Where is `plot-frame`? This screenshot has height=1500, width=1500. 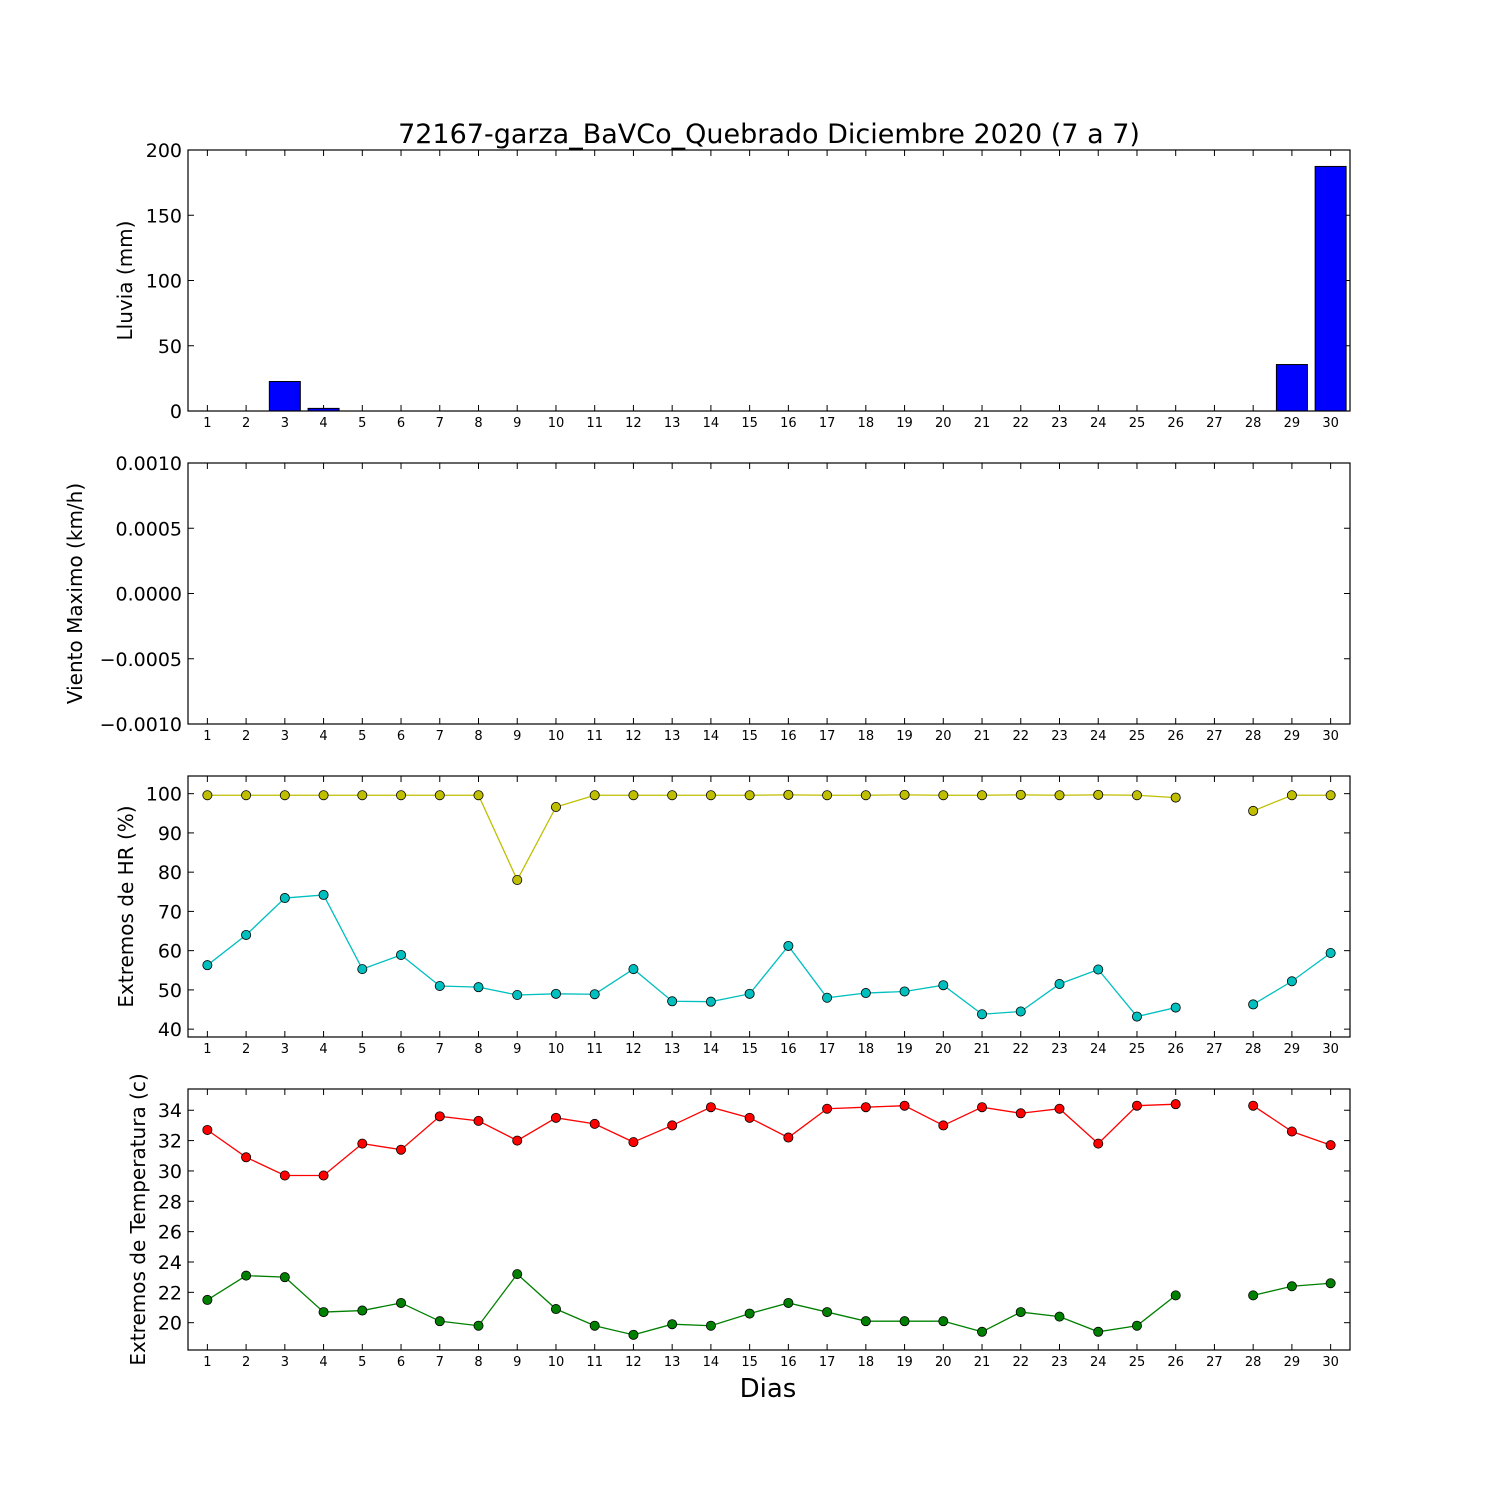 plot-frame is located at coordinates (769, 1219).